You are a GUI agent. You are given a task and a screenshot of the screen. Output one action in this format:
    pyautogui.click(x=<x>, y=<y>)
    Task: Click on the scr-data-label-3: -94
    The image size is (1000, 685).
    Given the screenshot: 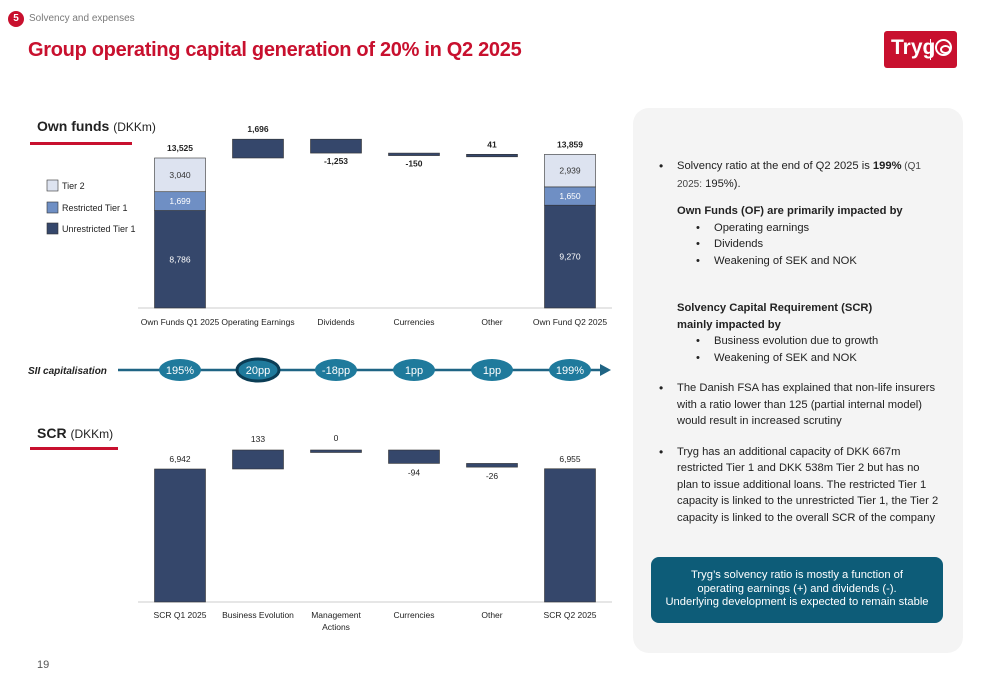 What is the action you would take?
    pyautogui.click(x=414, y=472)
    